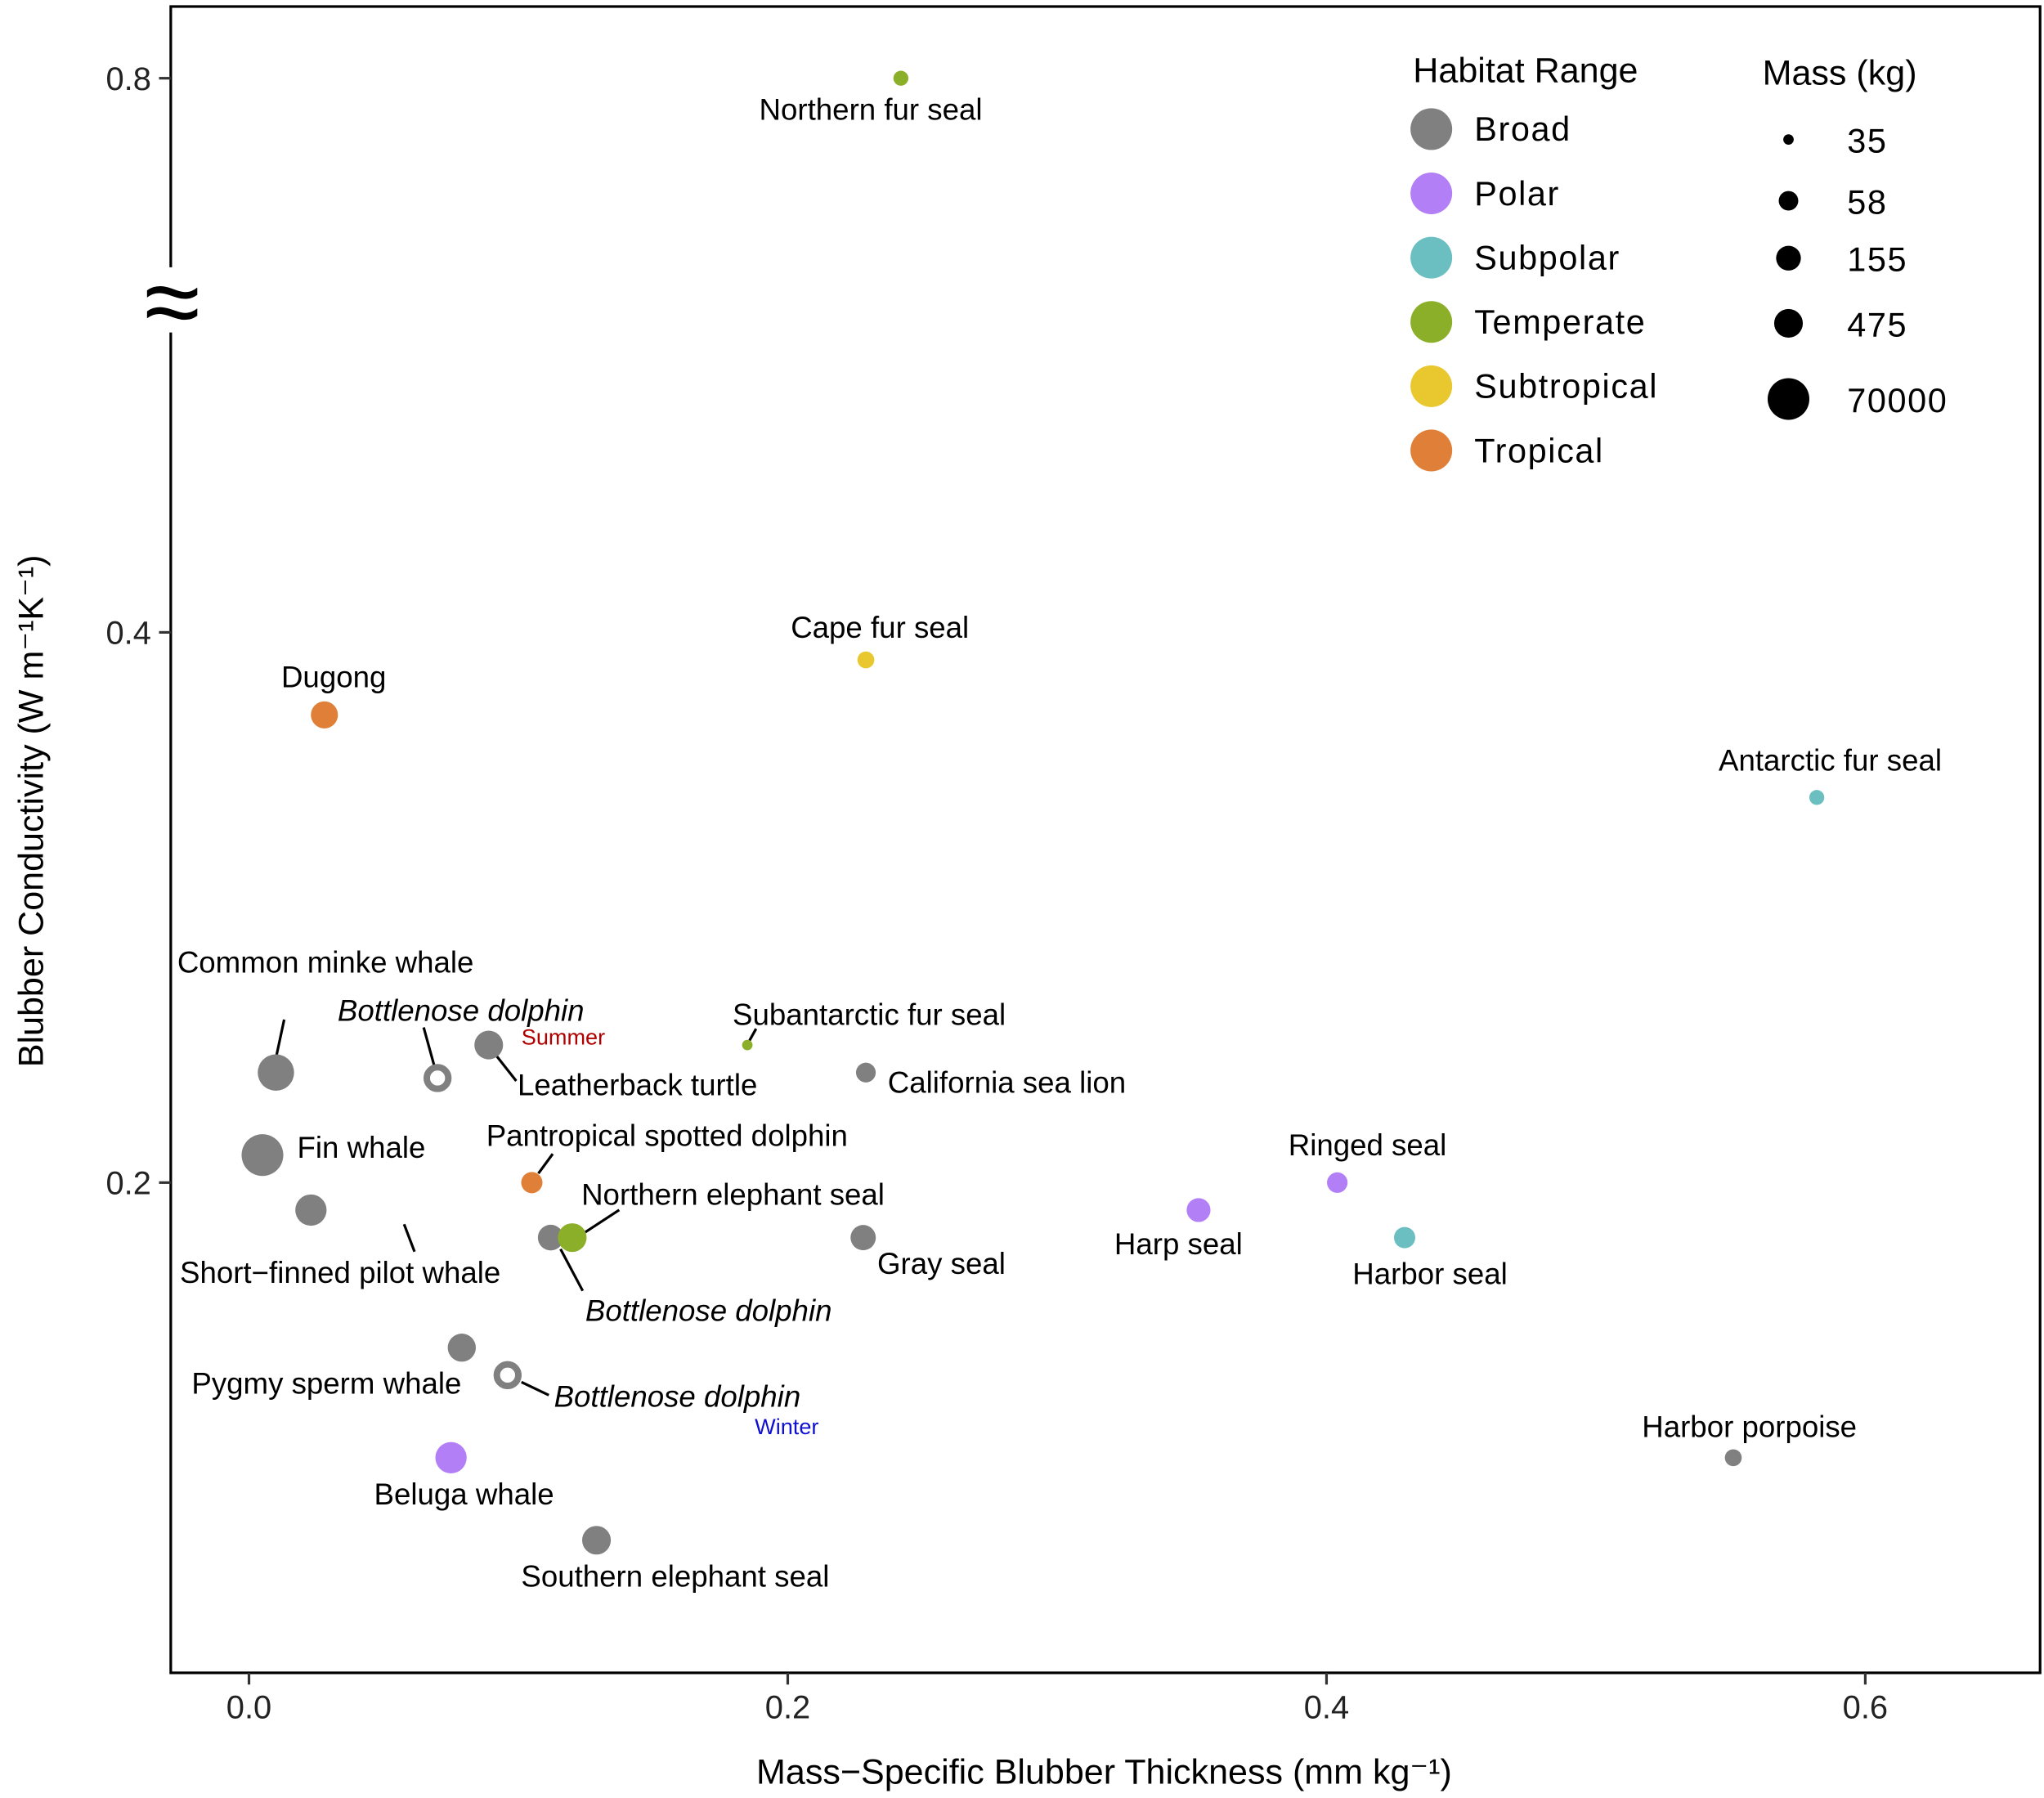 The height and width of the screenshot is (1798, 2044). Describe the element at coordinates (675, 1577) in the screenshot. I see `point-label: Southern elephant seal` at that location.